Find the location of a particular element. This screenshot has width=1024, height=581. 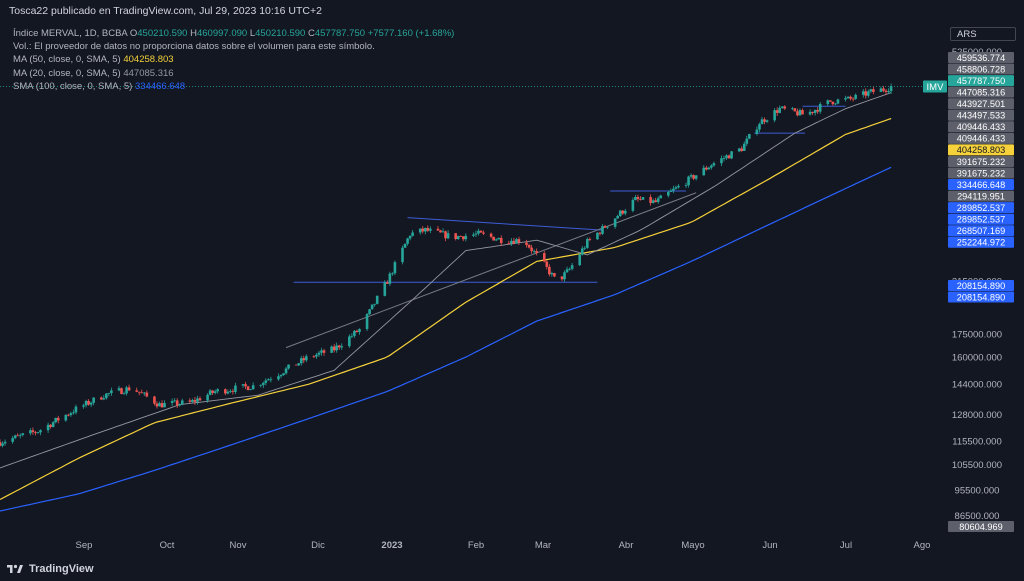

price-marker-value: 268507.169 is located at coordinates (981, 231).